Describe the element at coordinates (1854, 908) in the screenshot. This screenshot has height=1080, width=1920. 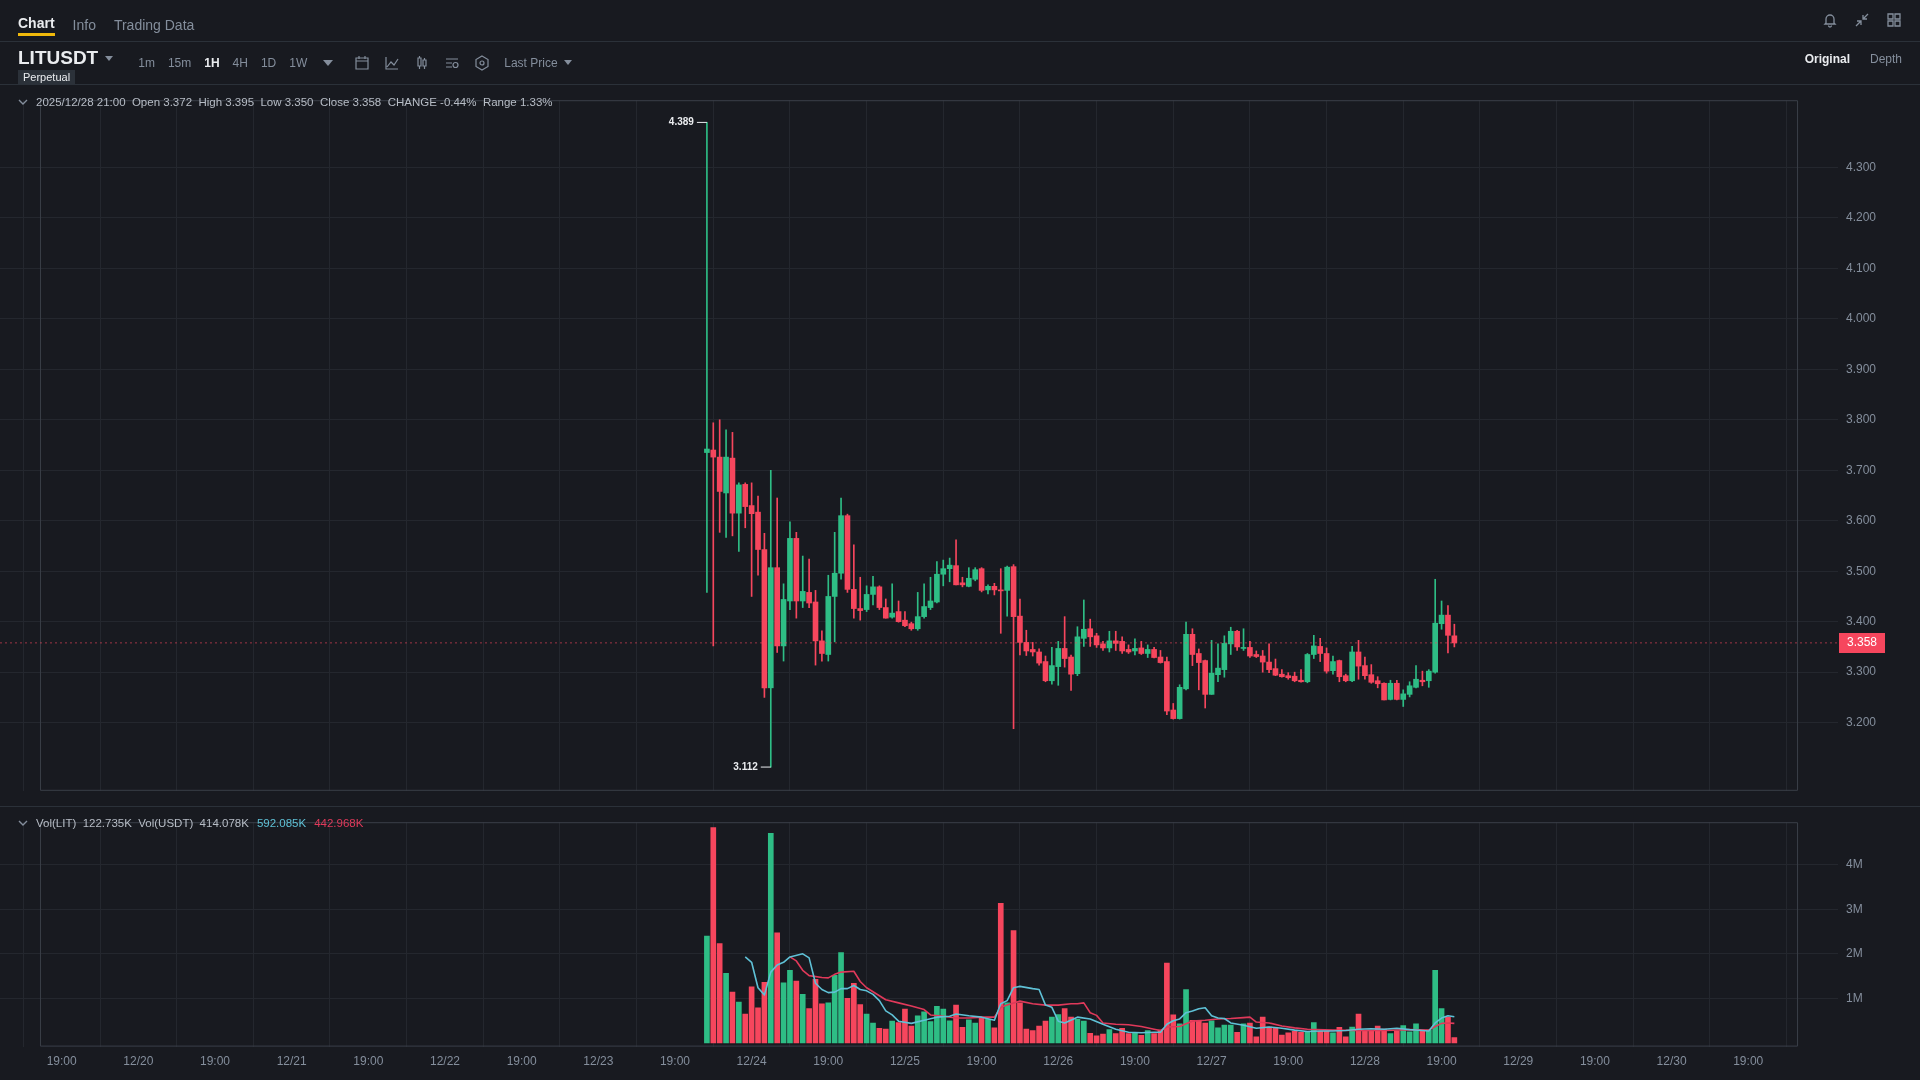
I see `y-tick-label: 3M` at that location.